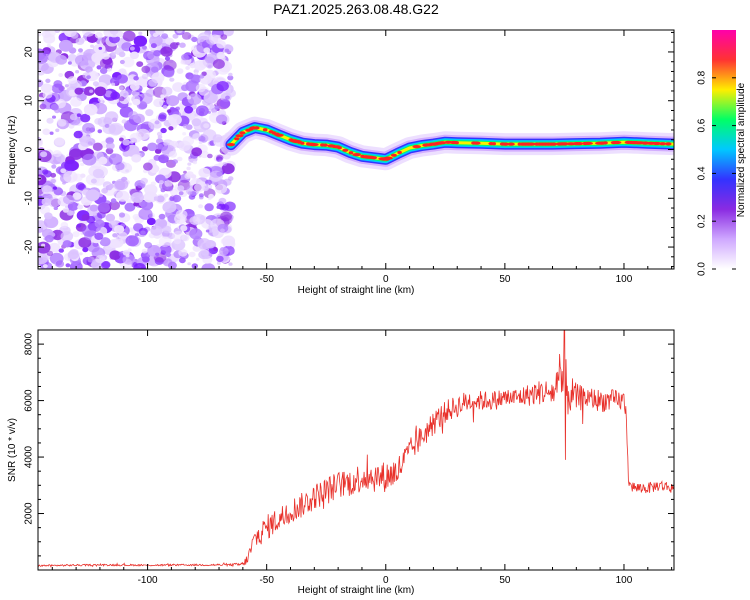 The height and width of the screenshot is (600, 750). I want to click on y-tick-label: 10, so click(29, 101).